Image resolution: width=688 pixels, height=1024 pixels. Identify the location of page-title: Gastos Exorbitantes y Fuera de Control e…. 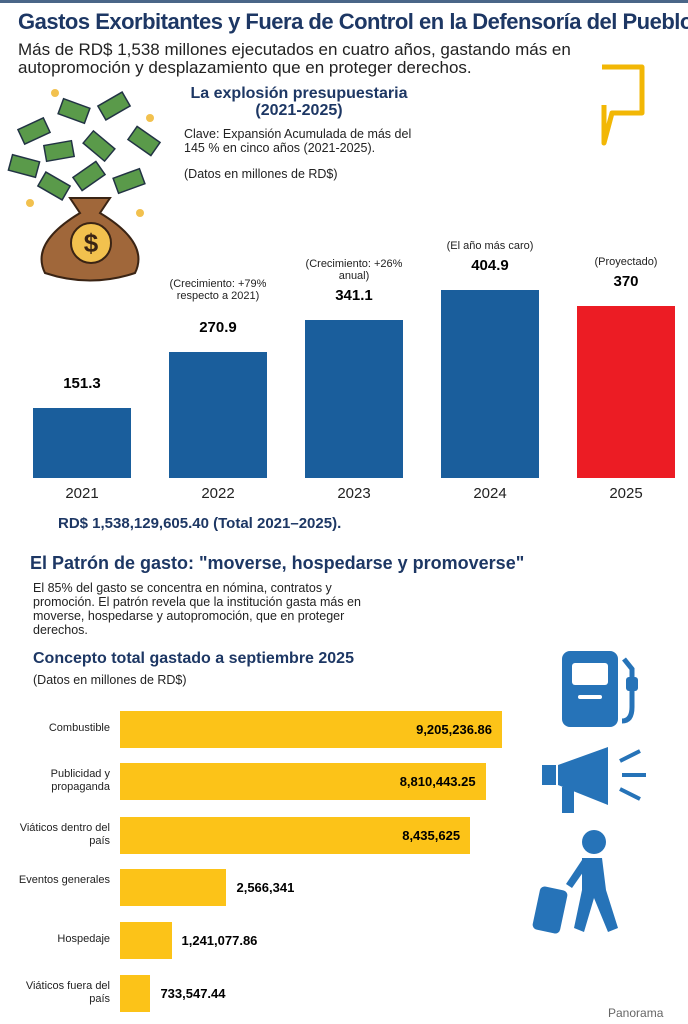
(353, 21).